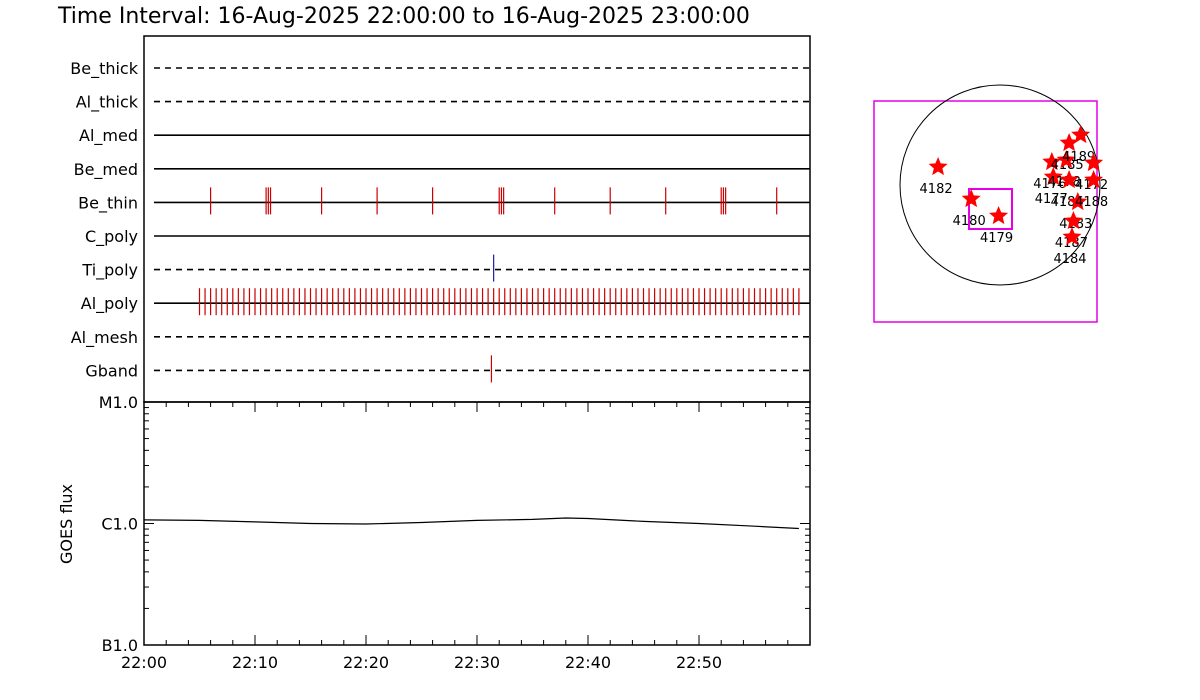 This screenshot has height=700, width=1200. I want to click on goes-y-axis-label: GOES flux, so click(66, 524).